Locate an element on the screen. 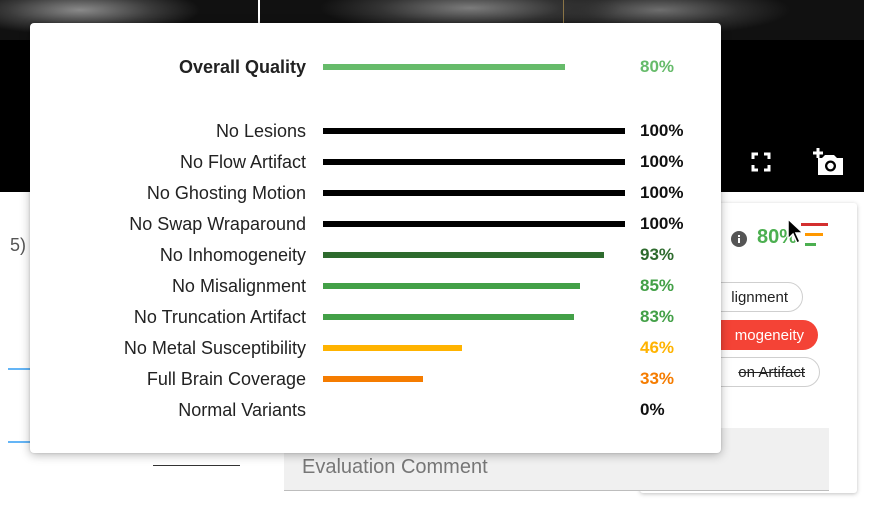  quality-criterion-row: No Lesions 100% is located at coordinates (375, 131).